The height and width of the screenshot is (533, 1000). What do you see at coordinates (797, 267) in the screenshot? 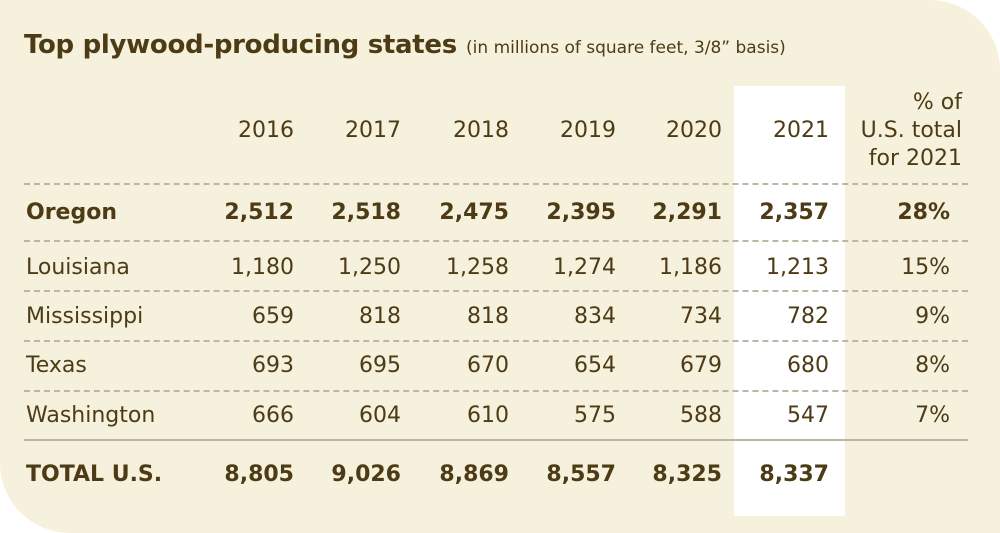
I see `cell-value: 1,213` at bounding box center [797, 267].